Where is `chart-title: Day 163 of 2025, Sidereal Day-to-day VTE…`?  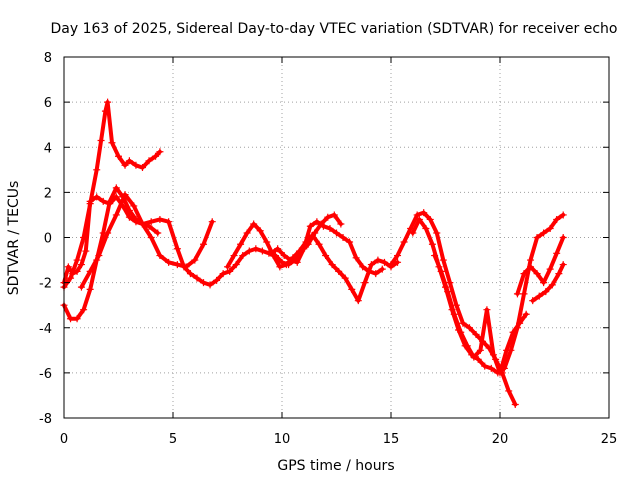
chart-title: Day 163 of 2025, Sidereal Day-to-day VTE… is located at coordinates (334, 29).